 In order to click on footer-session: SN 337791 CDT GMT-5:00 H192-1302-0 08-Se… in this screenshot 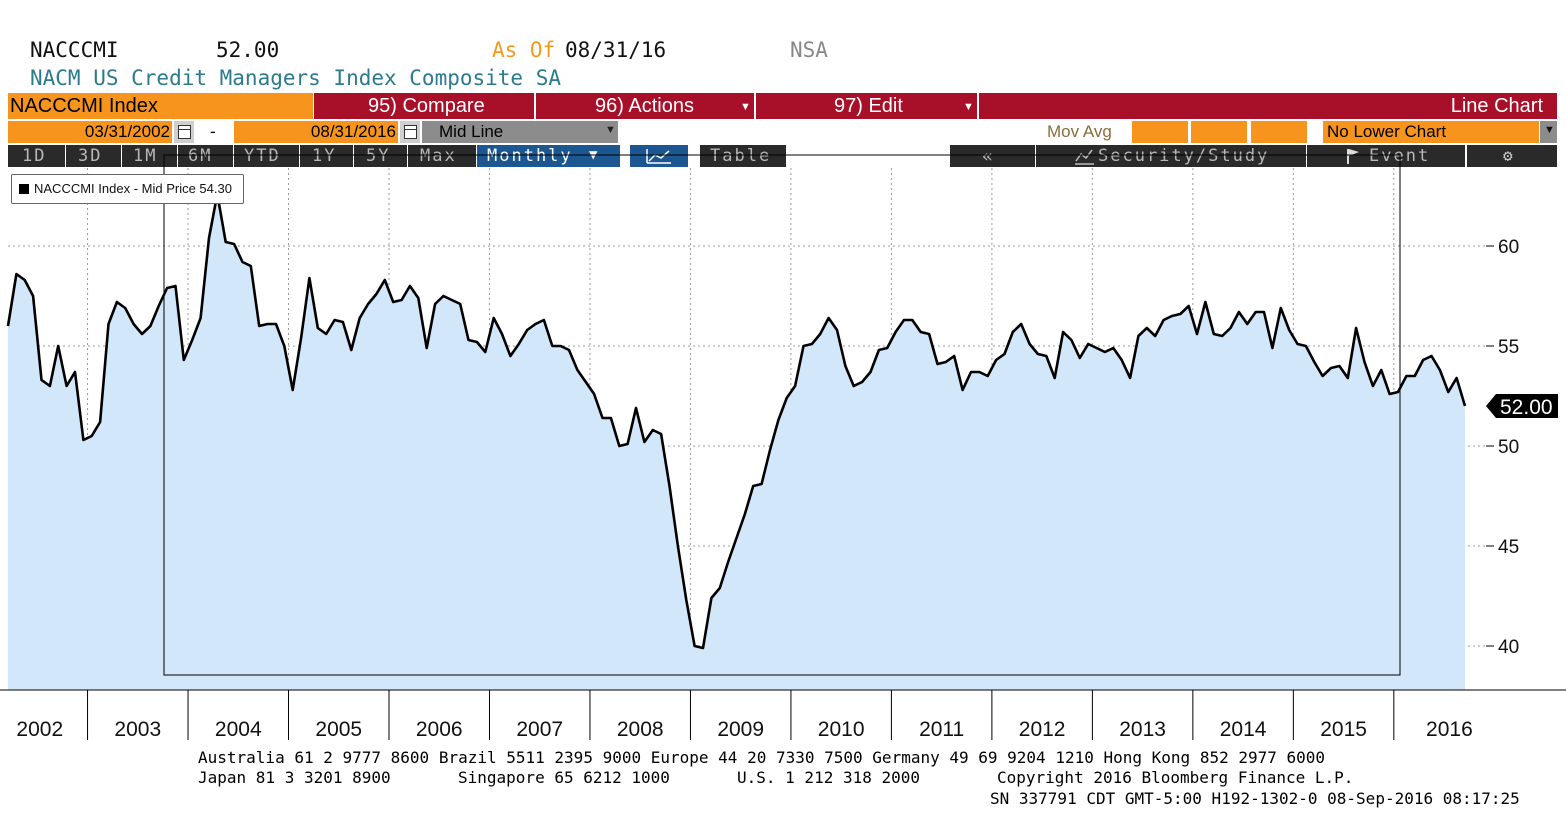, I will do `click(1255, 798)`.